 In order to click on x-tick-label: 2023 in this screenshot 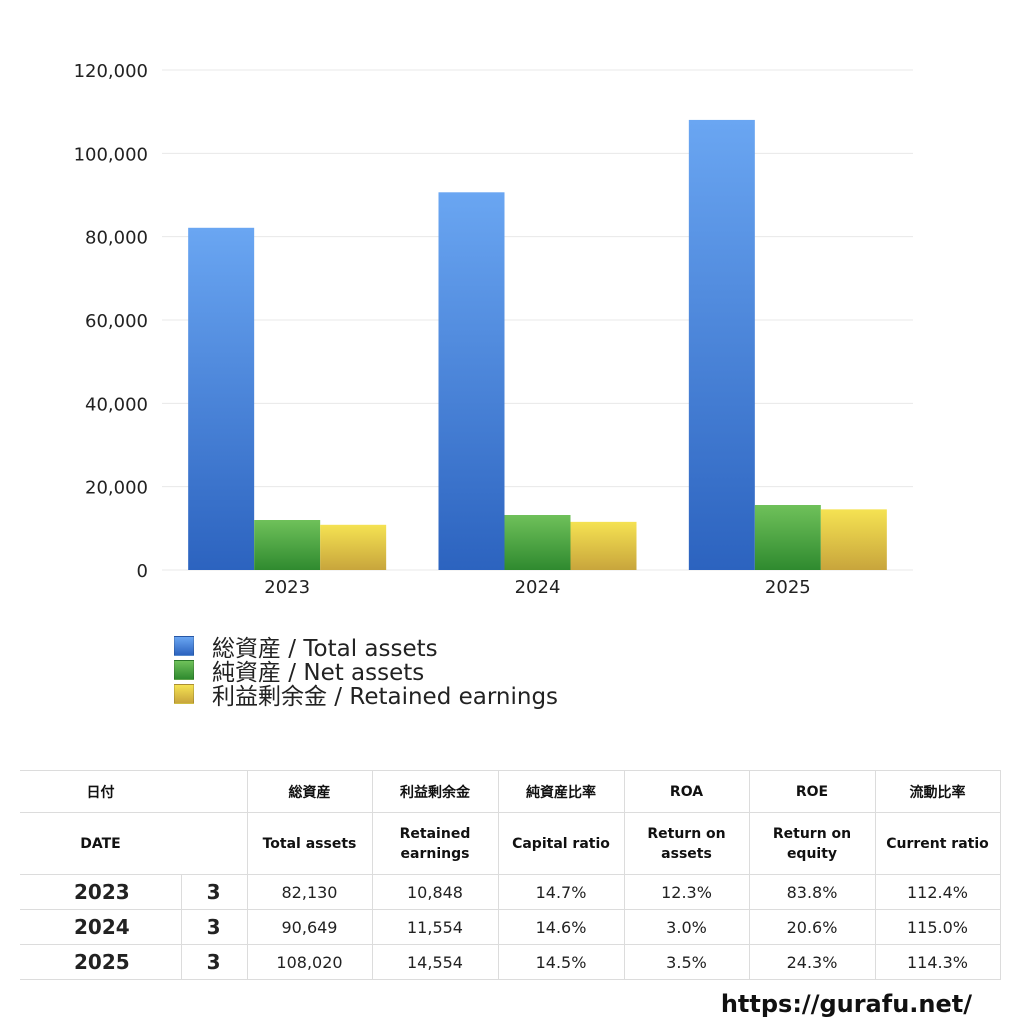, I will do `click(287, 587)`.